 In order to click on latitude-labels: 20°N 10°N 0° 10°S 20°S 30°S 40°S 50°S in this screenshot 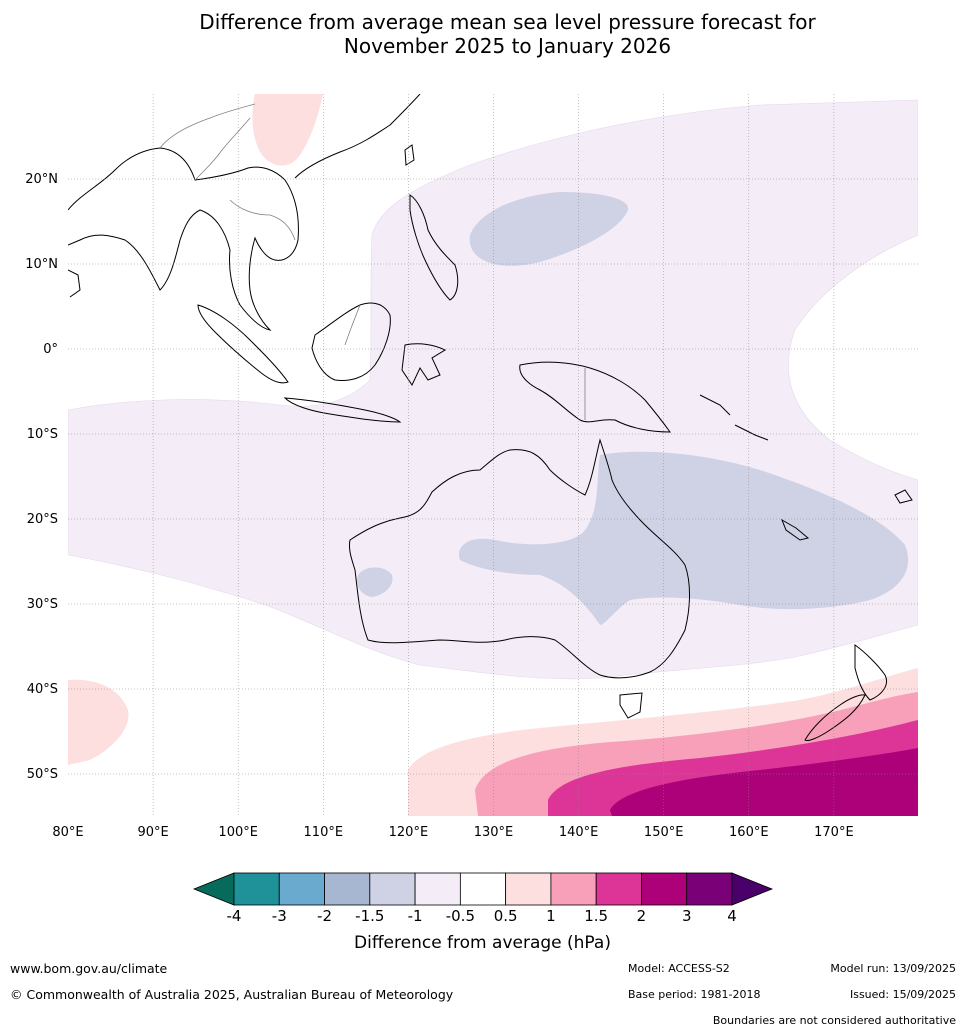, I will do `click(41, 477)`.